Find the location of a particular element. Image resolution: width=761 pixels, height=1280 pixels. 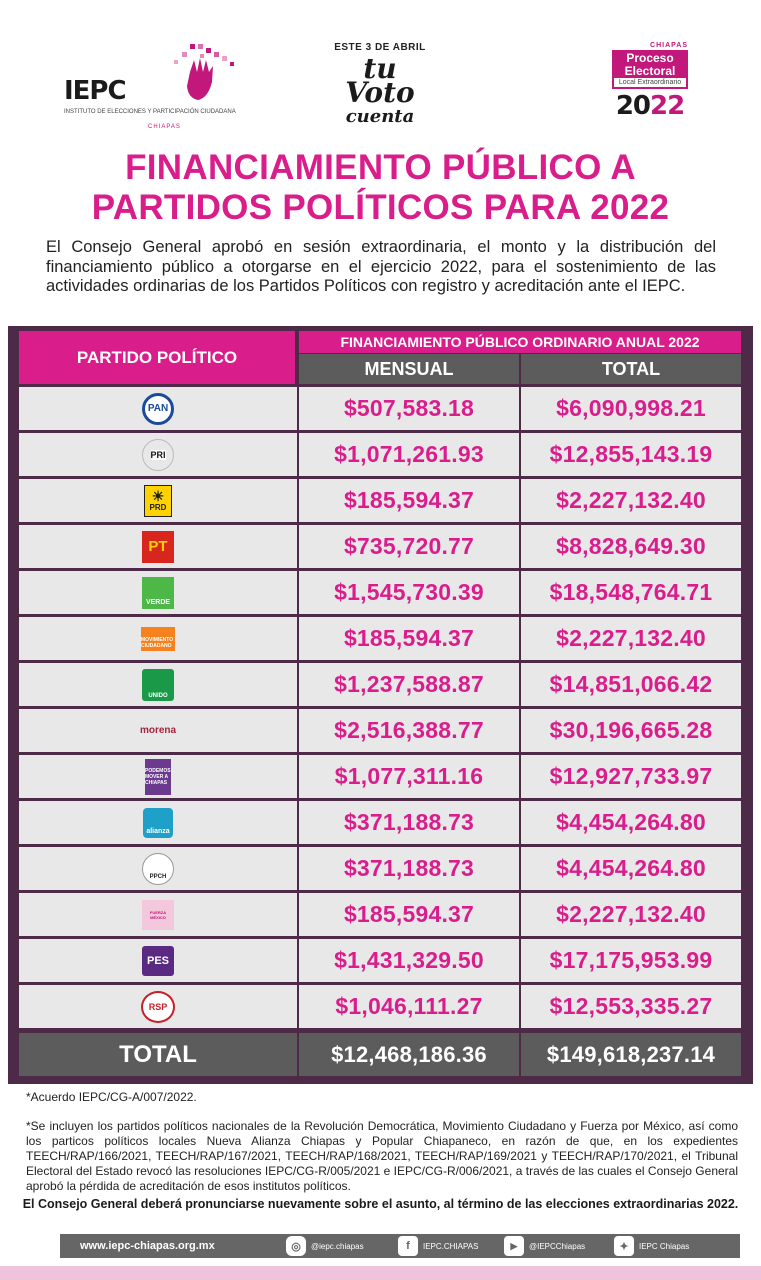

total-amount: $6,090,998.21 is located at coordinates (631, 408).